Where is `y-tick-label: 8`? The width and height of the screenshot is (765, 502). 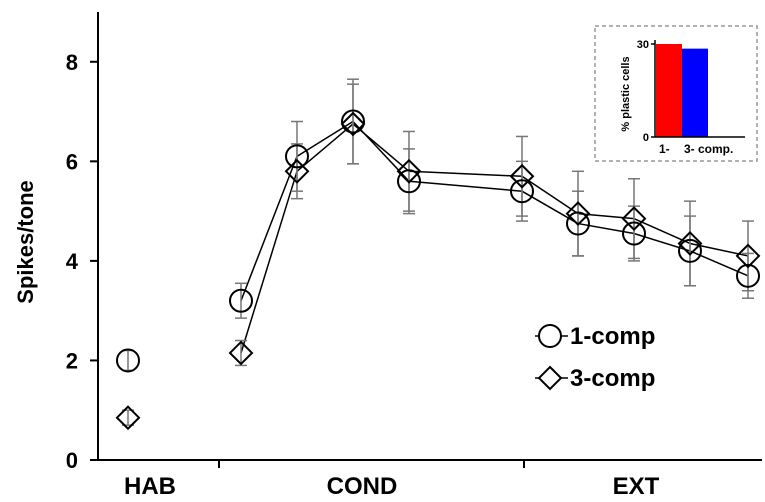 y-tick-label: 8 is located at coordinates (72, 62).